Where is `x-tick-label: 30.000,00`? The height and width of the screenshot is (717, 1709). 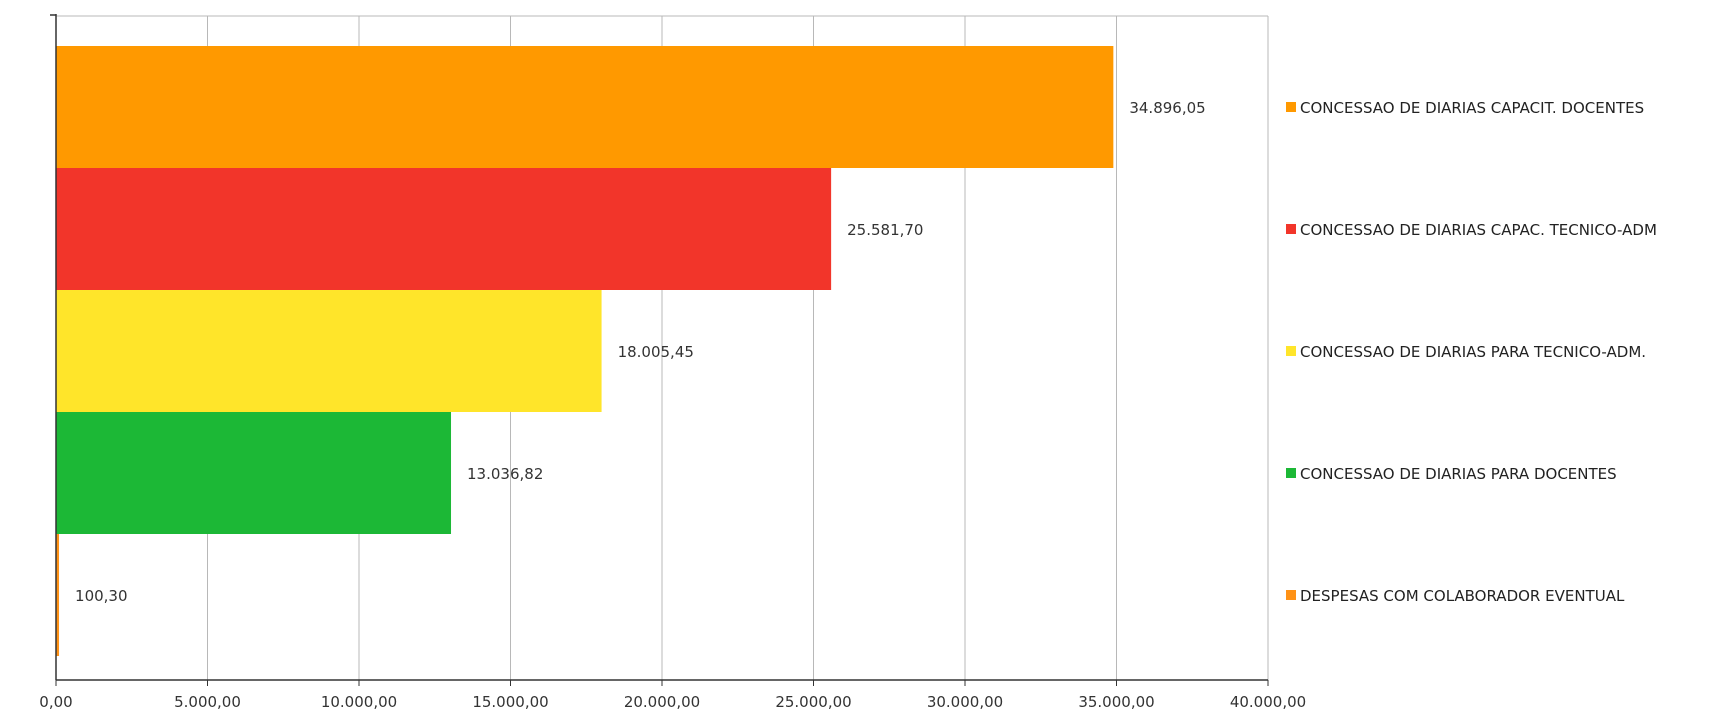 x-tick-label: 30.000,00 is located at coordinates (965, 702).